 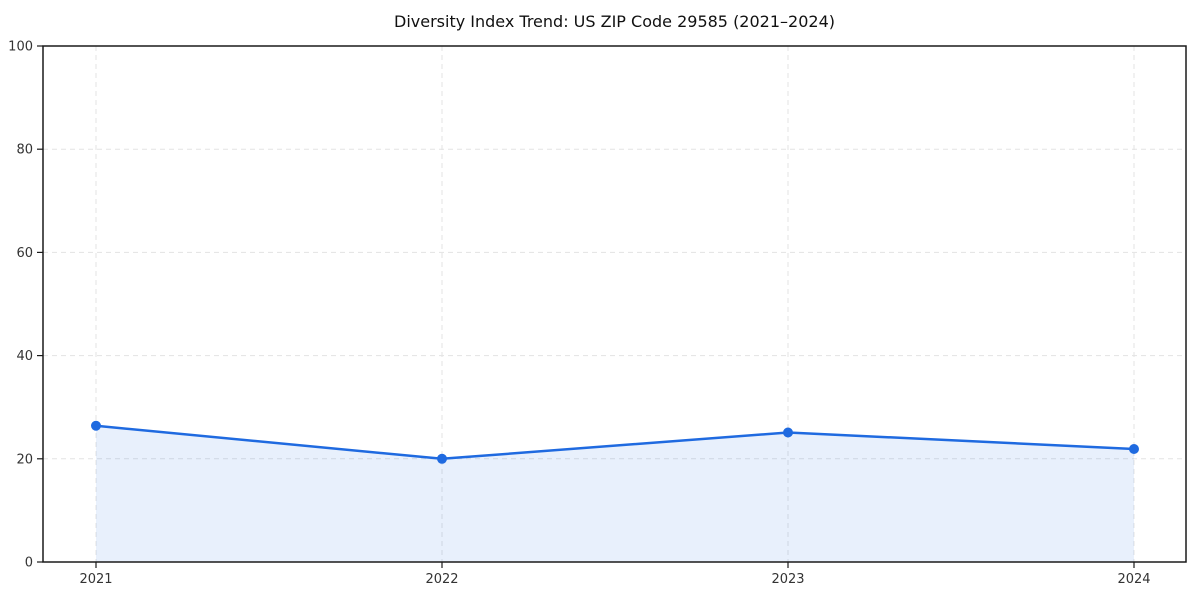 What do you see at coordinates (441, 579) in the screenshot?
I see `x-tick-label: 2022` at bounding box center [441, 579].